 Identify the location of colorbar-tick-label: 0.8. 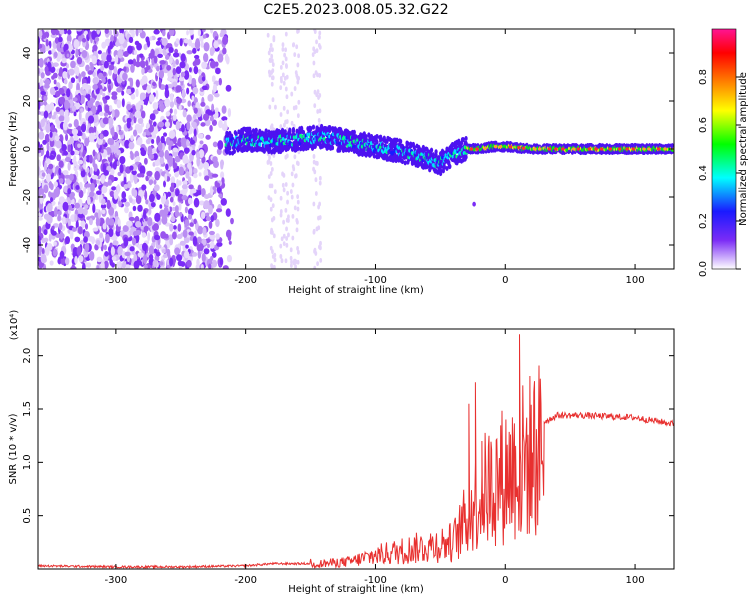
(703, 77).